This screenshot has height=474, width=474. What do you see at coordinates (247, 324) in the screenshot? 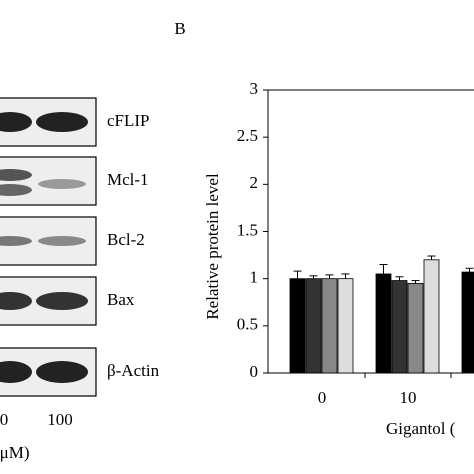
I see `y-tick-label: 0.5` at bounding box center [247, 324].